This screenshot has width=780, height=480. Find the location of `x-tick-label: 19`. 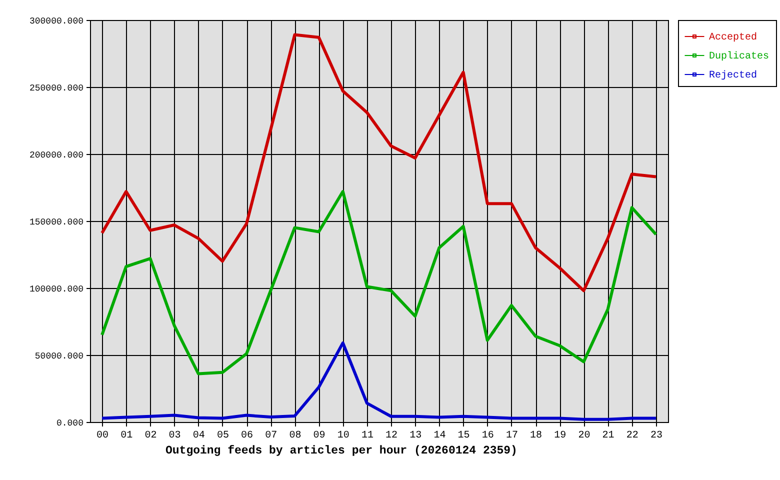

x-tick-label: 19 is located at coordinates (560, 436).